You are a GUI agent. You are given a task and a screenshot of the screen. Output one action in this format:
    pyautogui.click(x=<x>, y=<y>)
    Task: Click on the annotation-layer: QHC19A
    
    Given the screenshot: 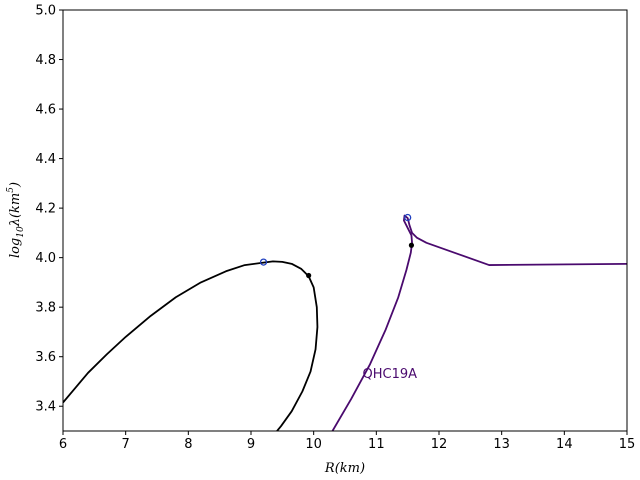 What is the action you would take?
    pyautogui.click(x=390, y=374)
    